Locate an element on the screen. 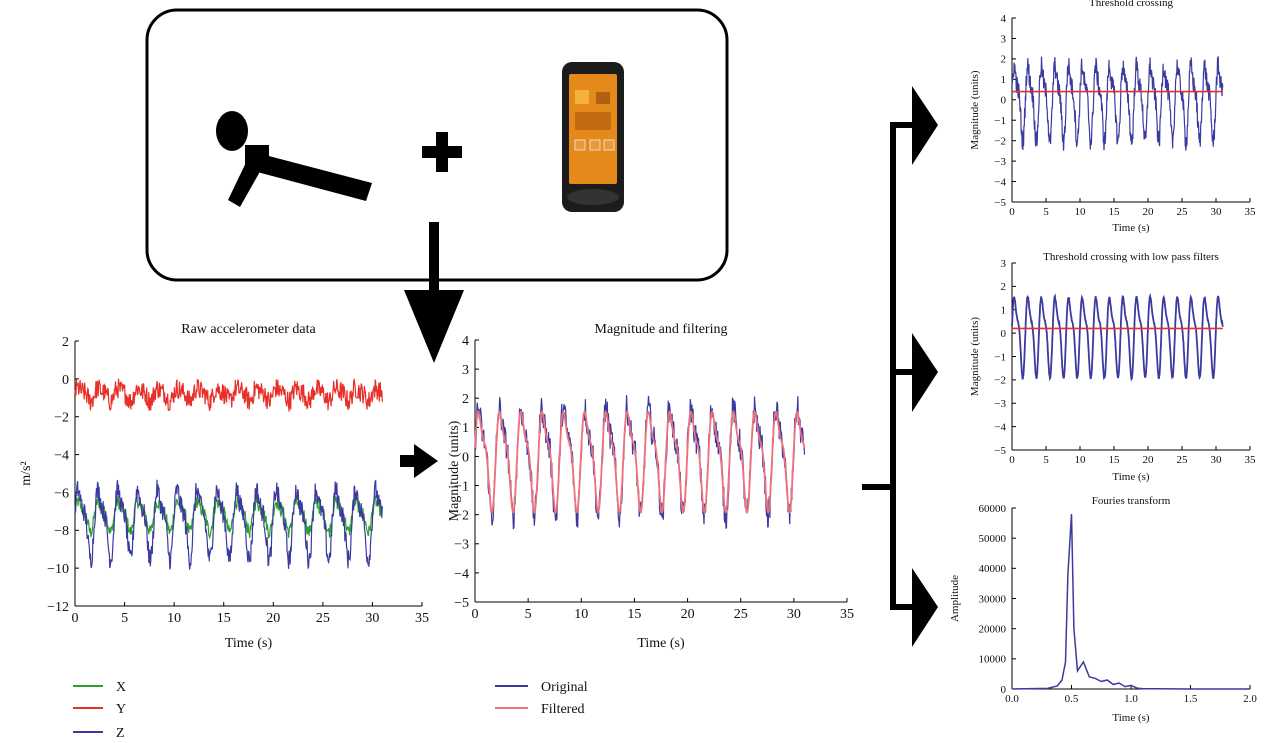 The height and width of the screenshot is (743, 1264). x-tick-label: 0.5 is located at coordinates (1072, 699).